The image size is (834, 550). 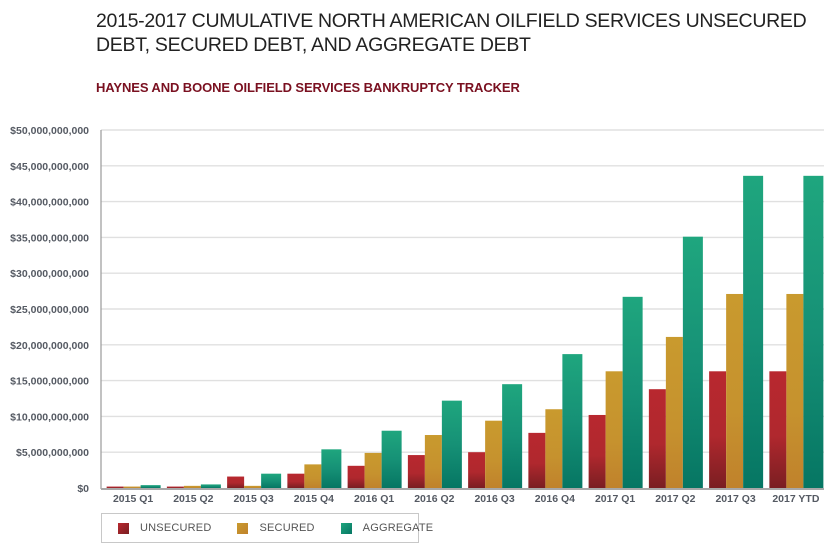 I want to click on y-tick-label: $0, so click(x=83, y=489).